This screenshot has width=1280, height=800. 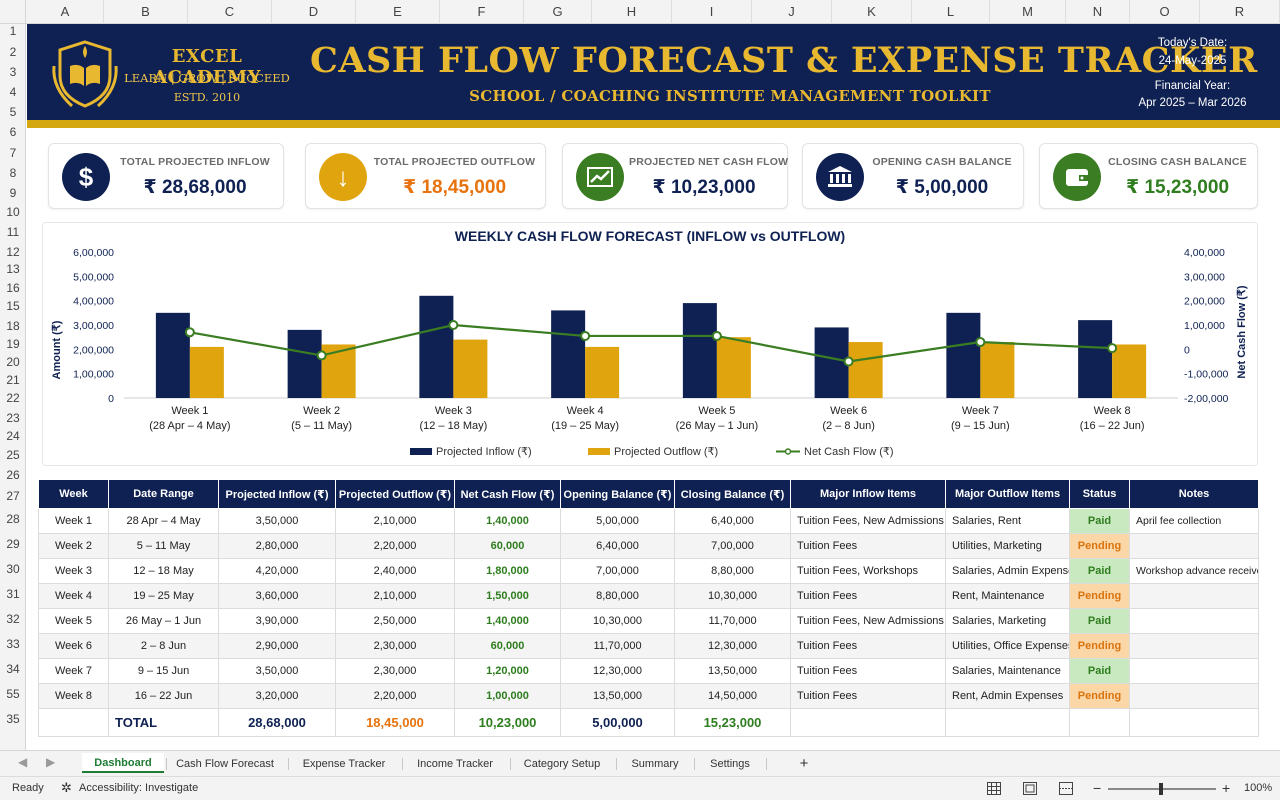 I want to click on column-header: L, so click(x=951, y=12).